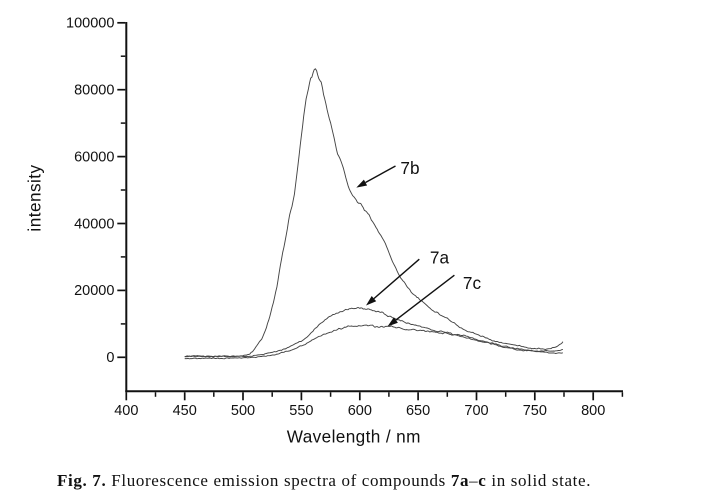  Describe the element at coordinates (472, 283) in the screenshot. I see `svg-text: 7c` at that location.